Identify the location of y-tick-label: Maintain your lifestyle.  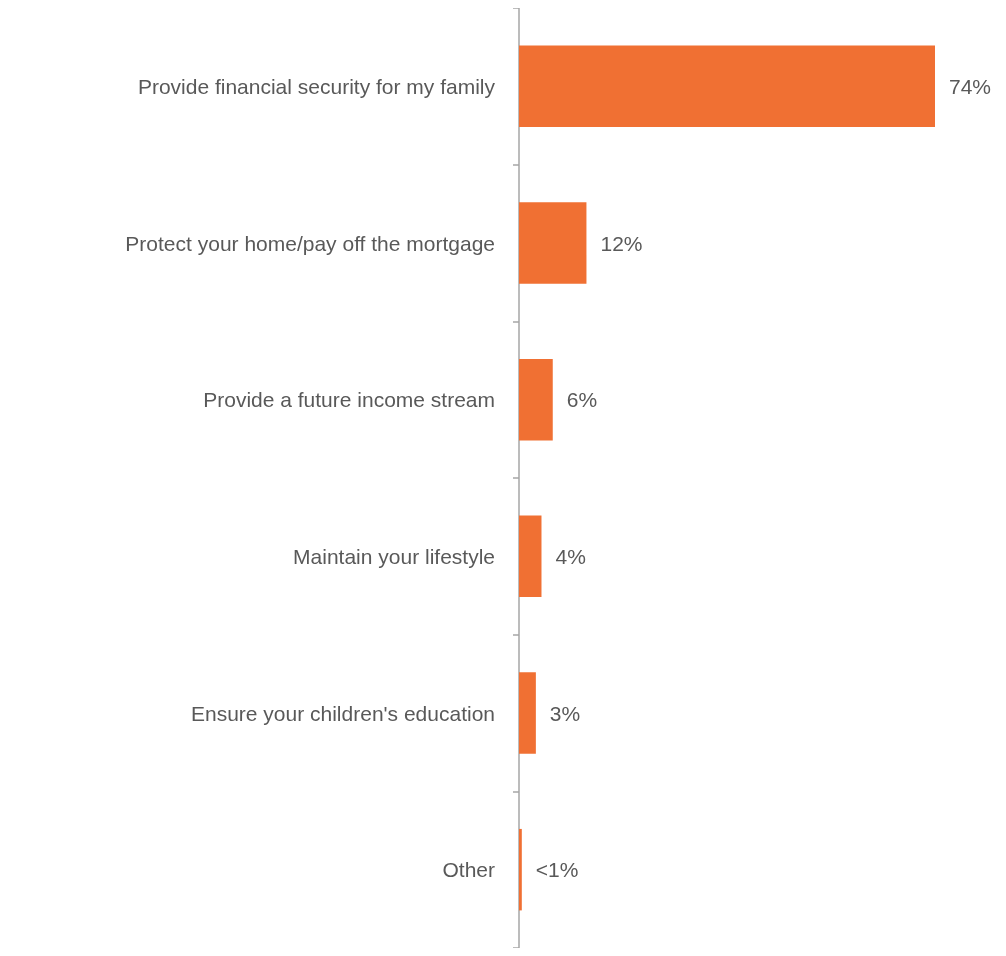
(394, 556).